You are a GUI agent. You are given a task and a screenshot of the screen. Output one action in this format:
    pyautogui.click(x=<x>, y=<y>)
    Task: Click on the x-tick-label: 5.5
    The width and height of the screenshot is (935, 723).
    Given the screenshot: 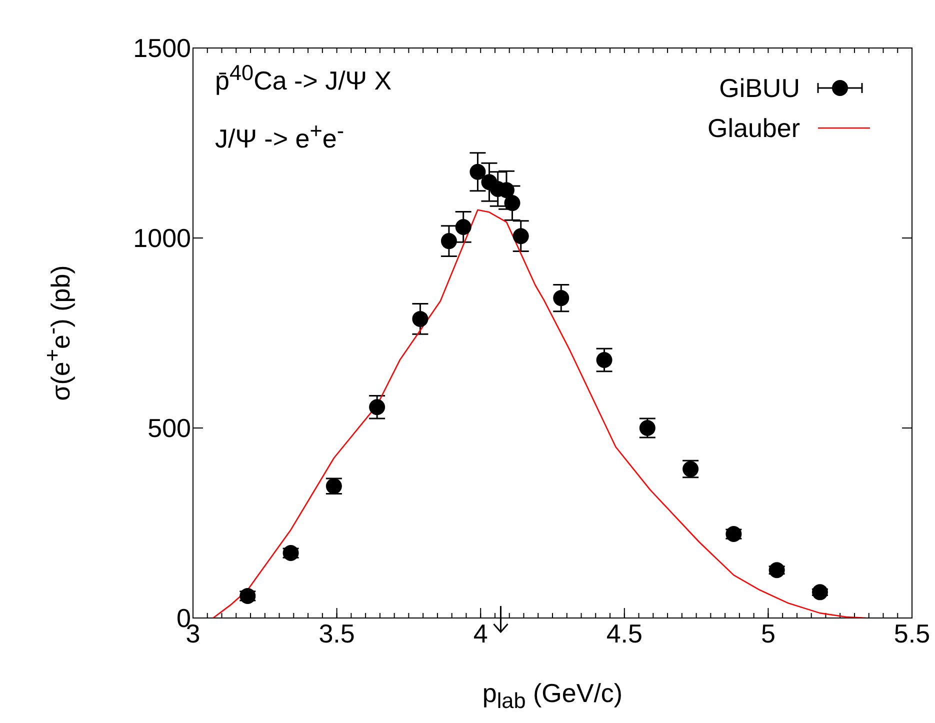 What is the action you would take?
    pyautogui.click(x=912, y=633)
    